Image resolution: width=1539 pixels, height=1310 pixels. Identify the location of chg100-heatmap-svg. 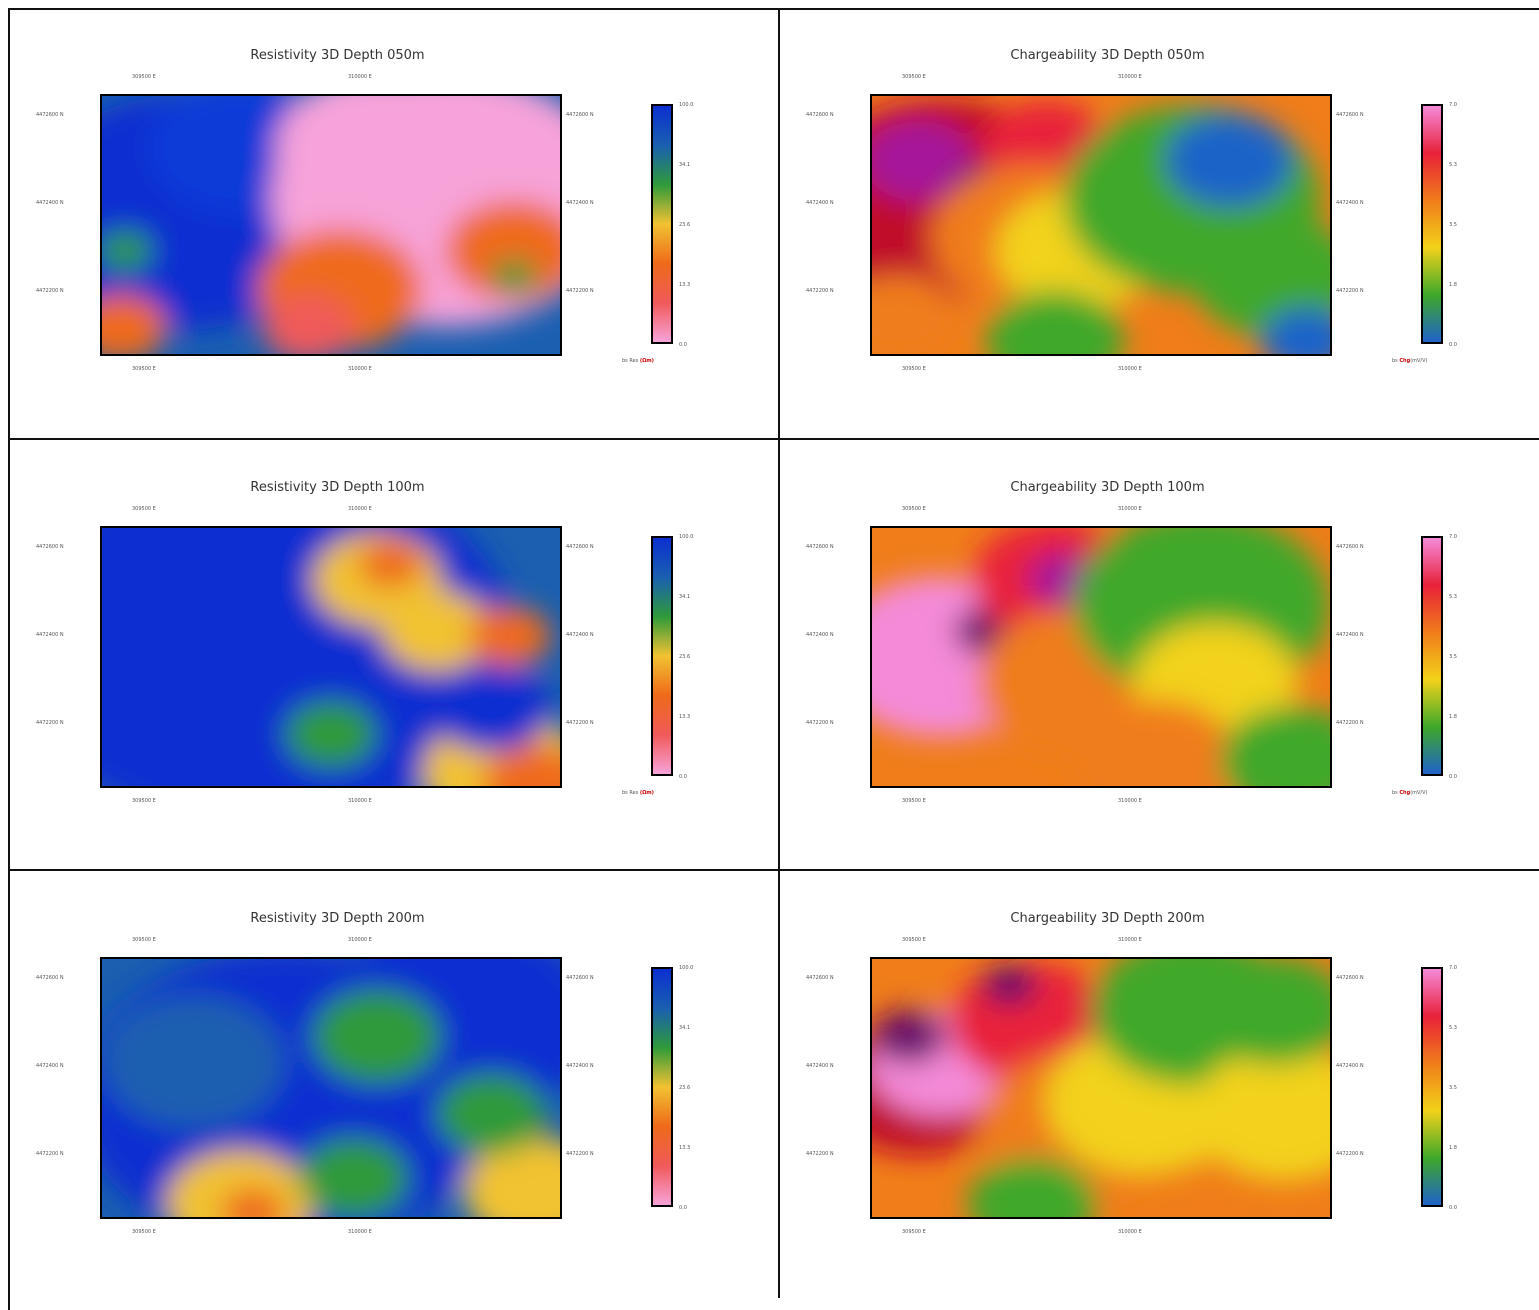
(1101, 657).